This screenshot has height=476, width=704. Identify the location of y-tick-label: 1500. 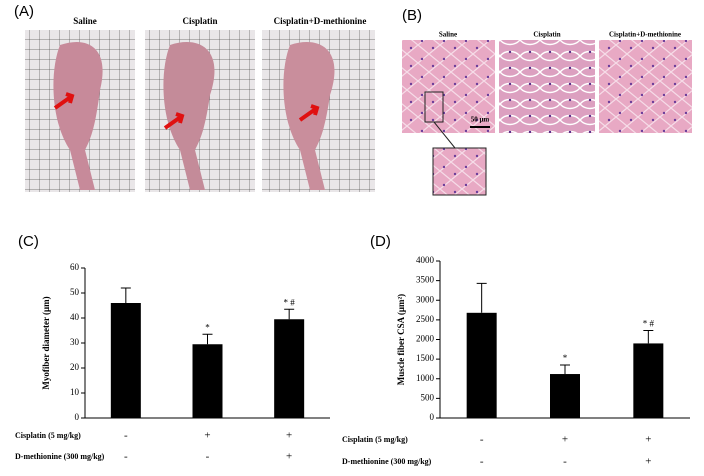
(425, 358).